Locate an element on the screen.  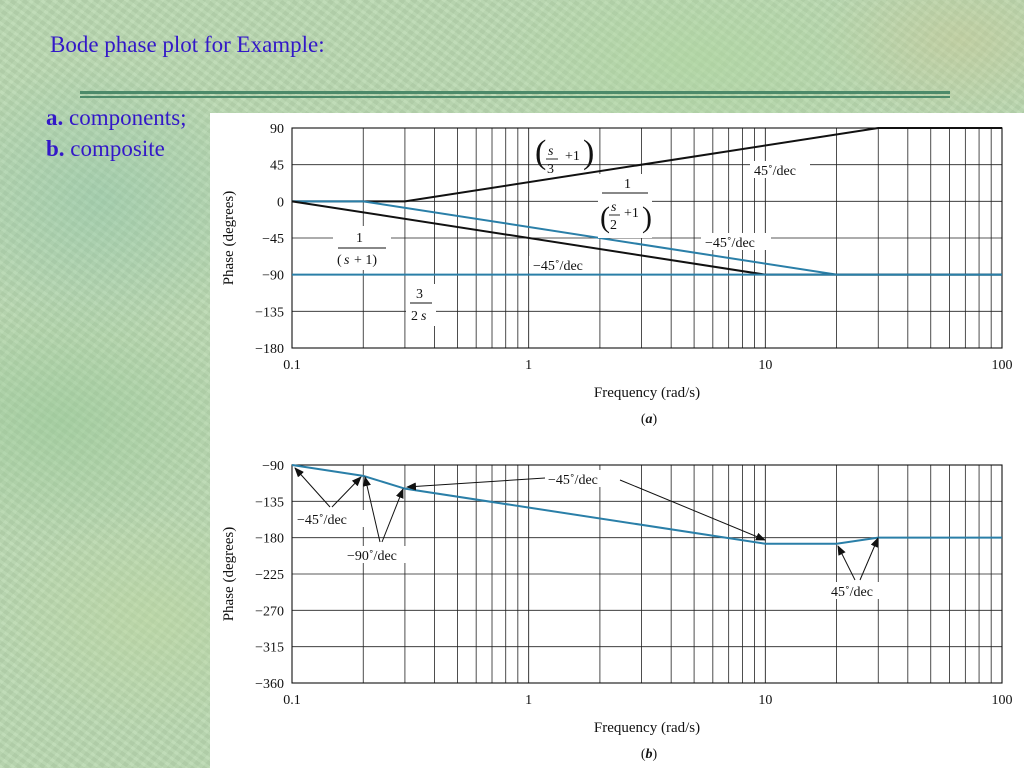
math-labels: (s3+1)1(s2+1)1(s + 1)32 s is located at coordinates (492, 230).